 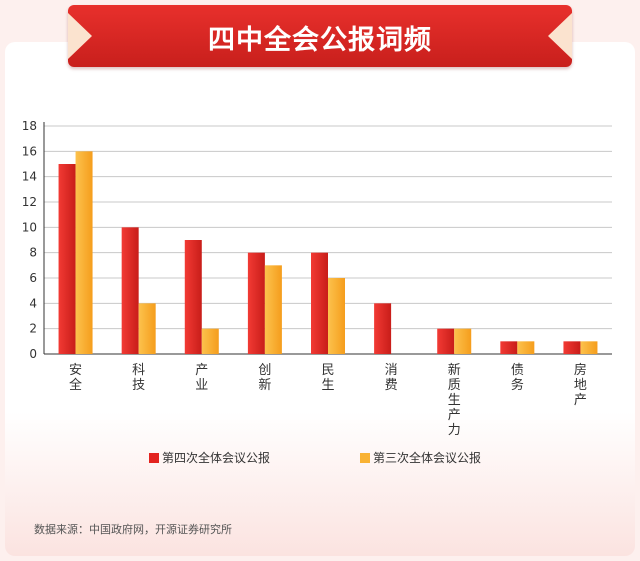 What do you see at coordinates (517, 378) in the screenshot?
I see `x-tick-label: 债务` at bounding box center [517, 378].